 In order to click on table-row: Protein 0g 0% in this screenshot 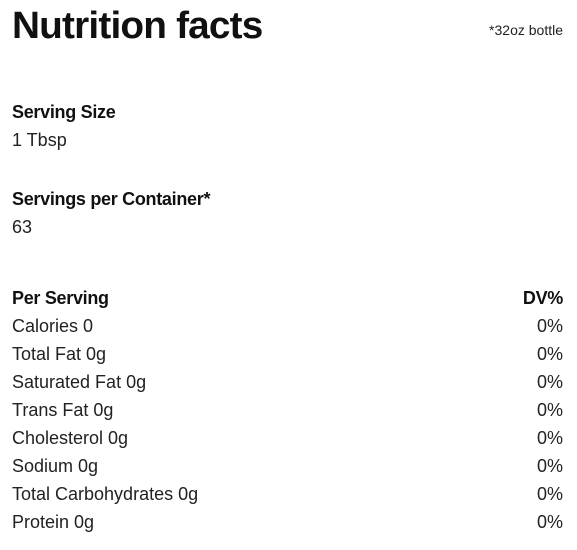, I will do `click(287, 522)`.